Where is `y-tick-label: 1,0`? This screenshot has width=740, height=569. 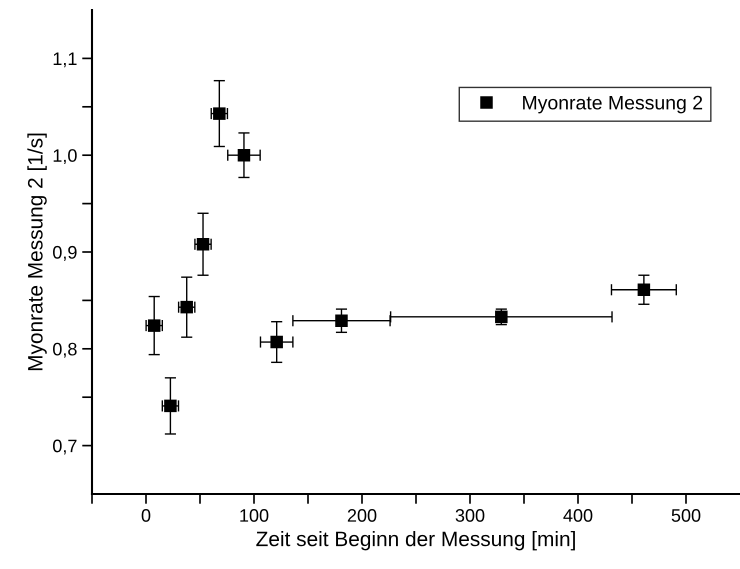 y-tick-label: 1,0 is located at coordinates (65, 156).